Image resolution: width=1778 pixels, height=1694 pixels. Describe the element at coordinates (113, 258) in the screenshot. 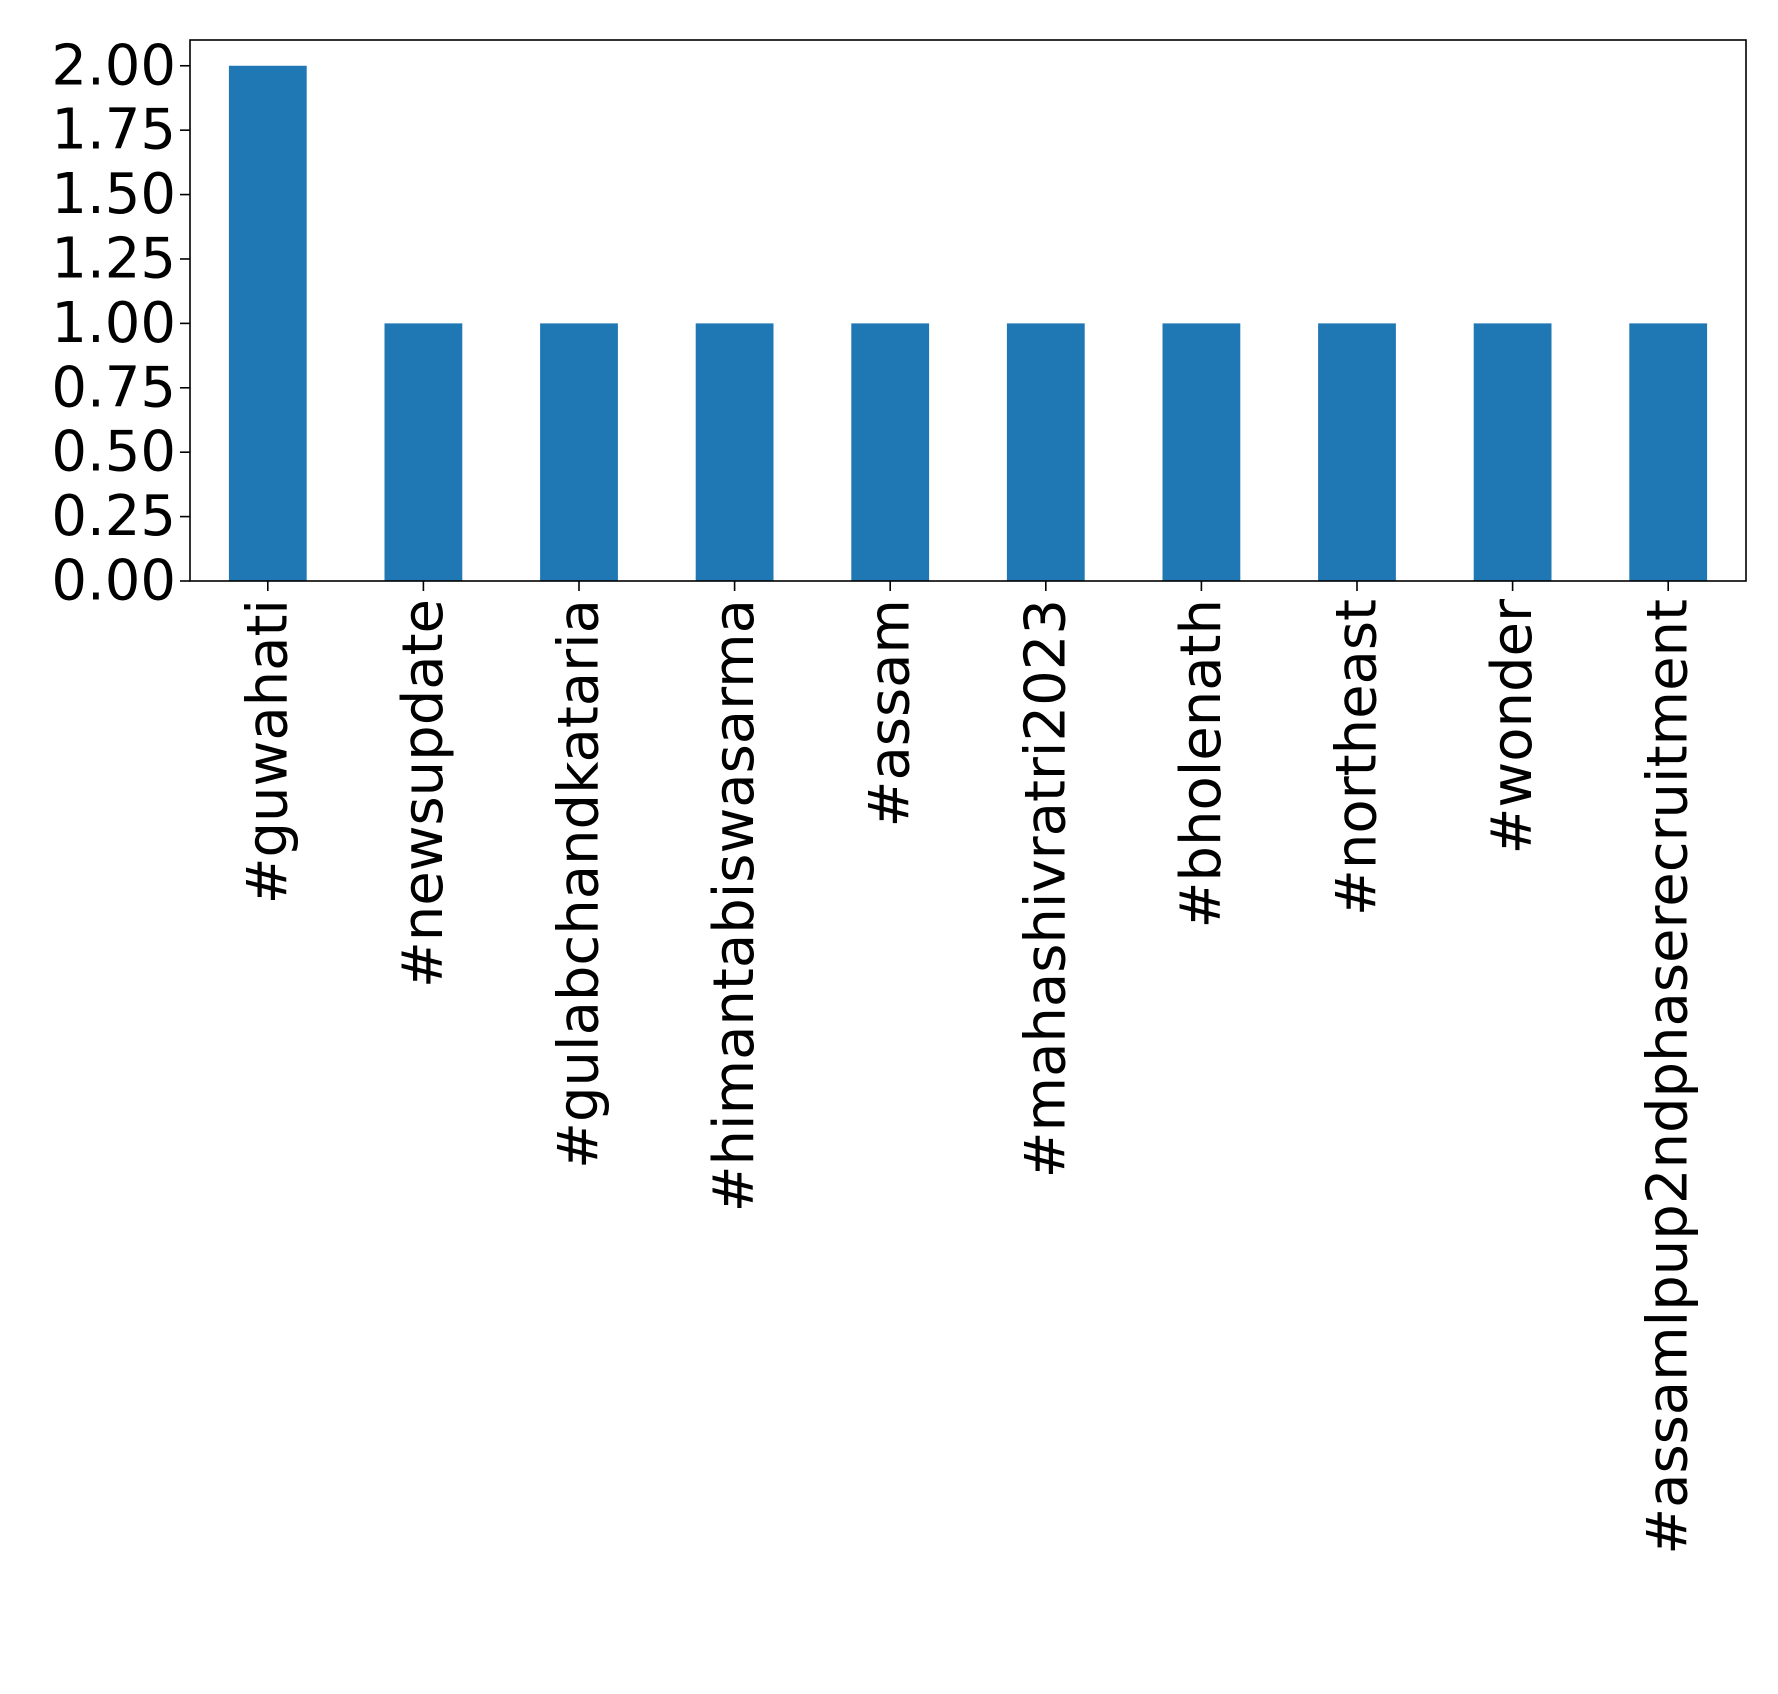

I see `y-tick-label: 1.25` at that location.